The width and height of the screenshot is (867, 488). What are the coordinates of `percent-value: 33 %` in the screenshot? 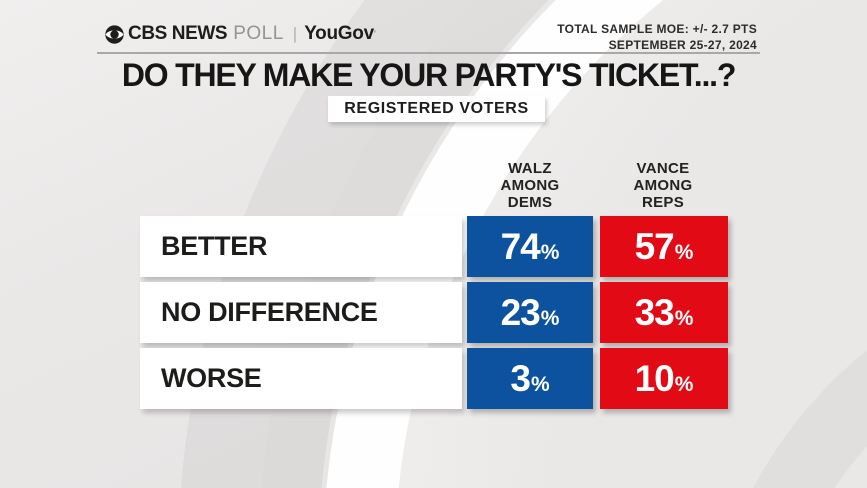 It's located at (664, 312).